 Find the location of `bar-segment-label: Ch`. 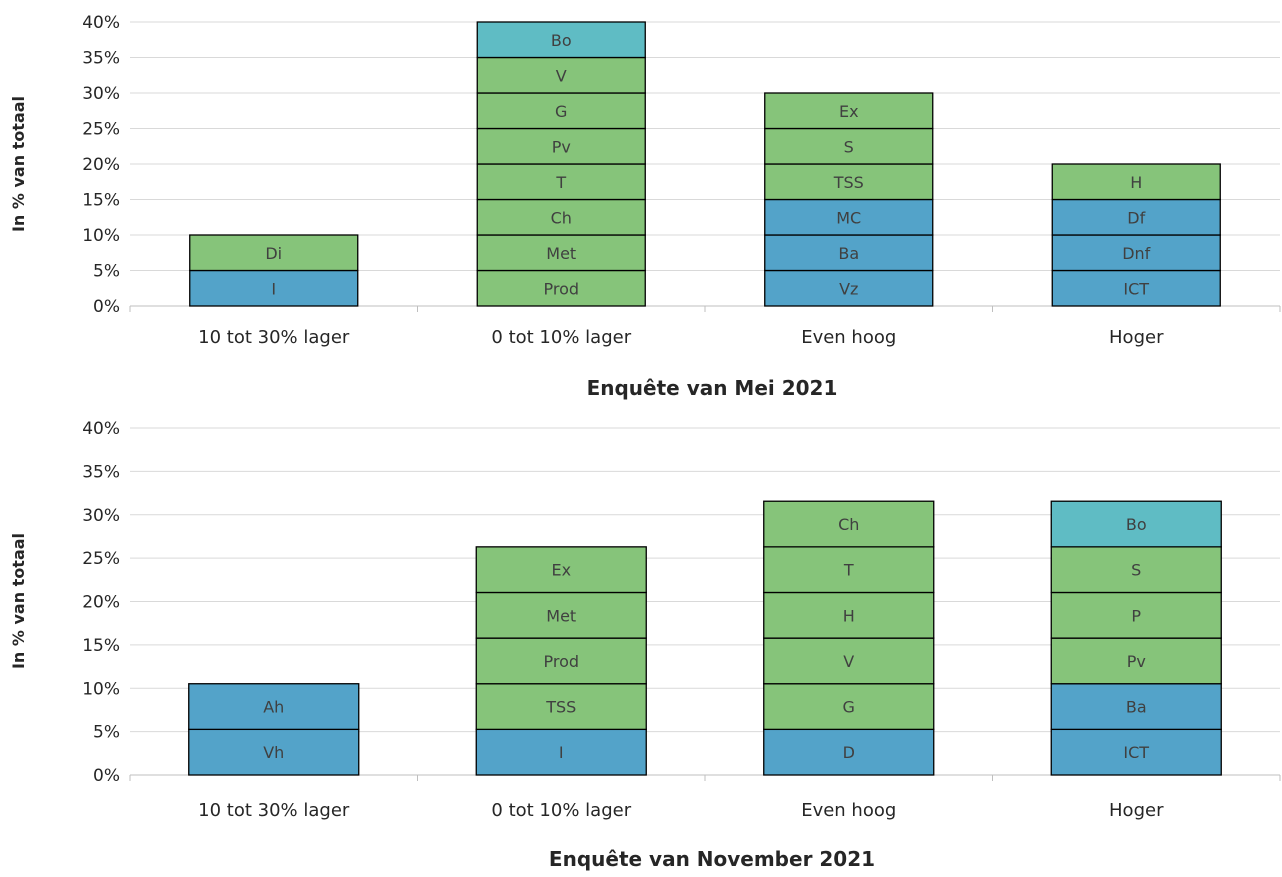

bar-segment-label: Ch is located at coordinates (561, 217).